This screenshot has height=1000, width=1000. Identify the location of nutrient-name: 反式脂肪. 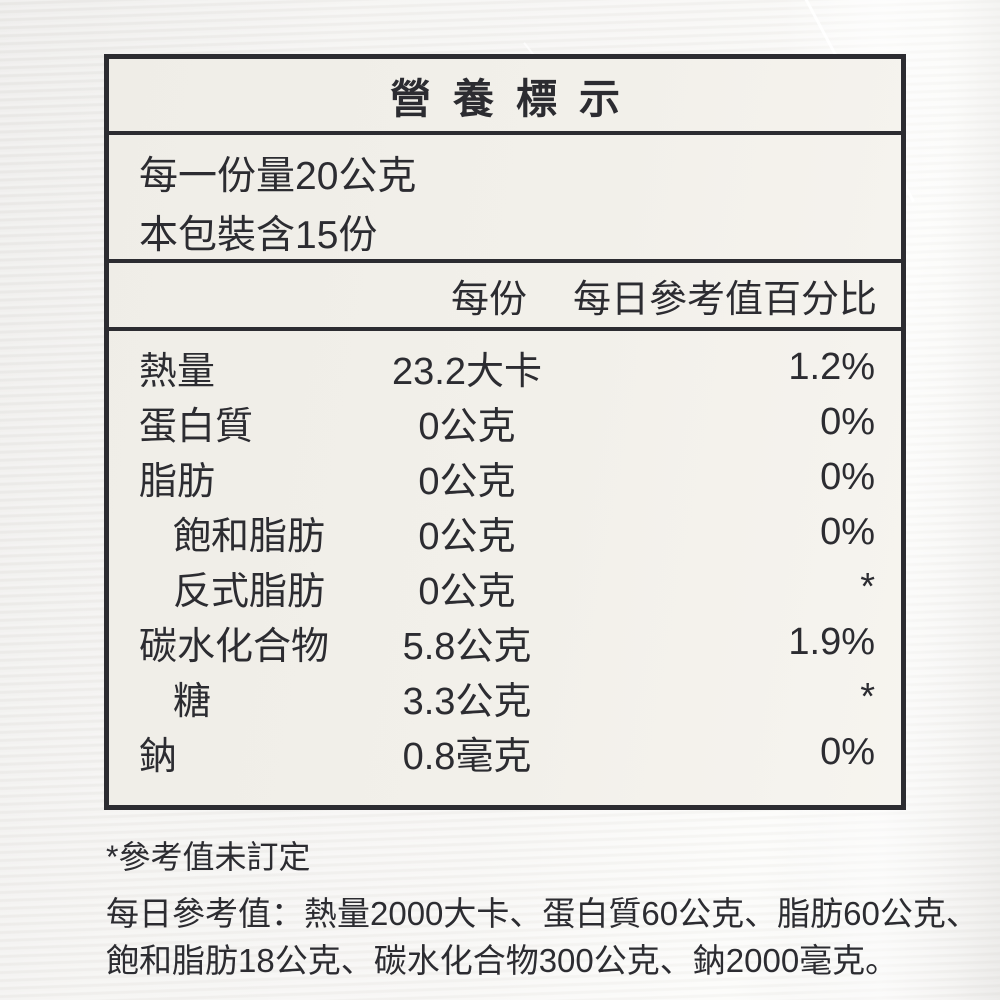
(249, 592).